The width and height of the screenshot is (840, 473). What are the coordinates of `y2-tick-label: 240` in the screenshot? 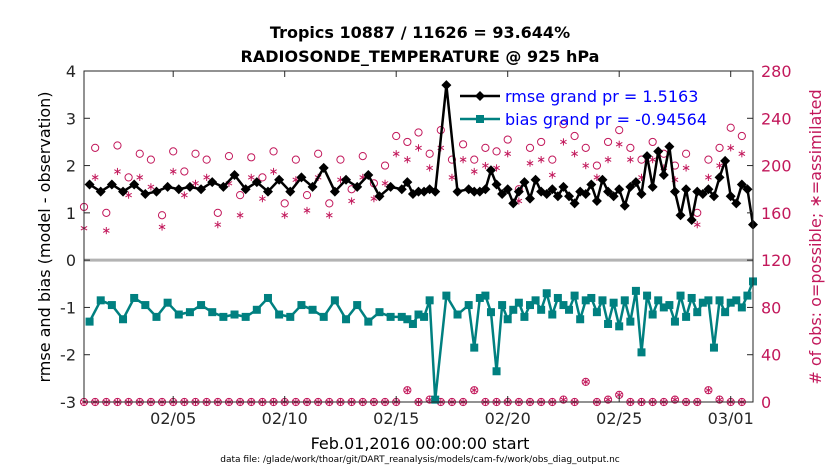 It's located at (776, 118).